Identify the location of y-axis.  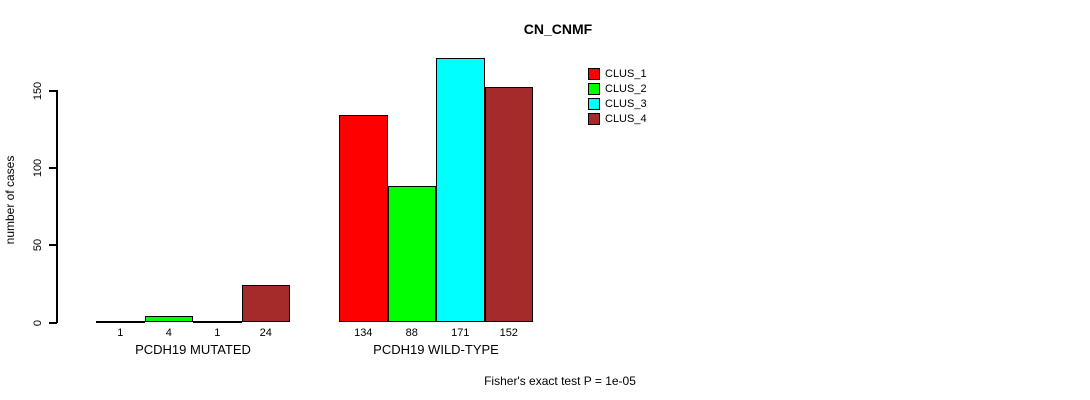
(57, 206).